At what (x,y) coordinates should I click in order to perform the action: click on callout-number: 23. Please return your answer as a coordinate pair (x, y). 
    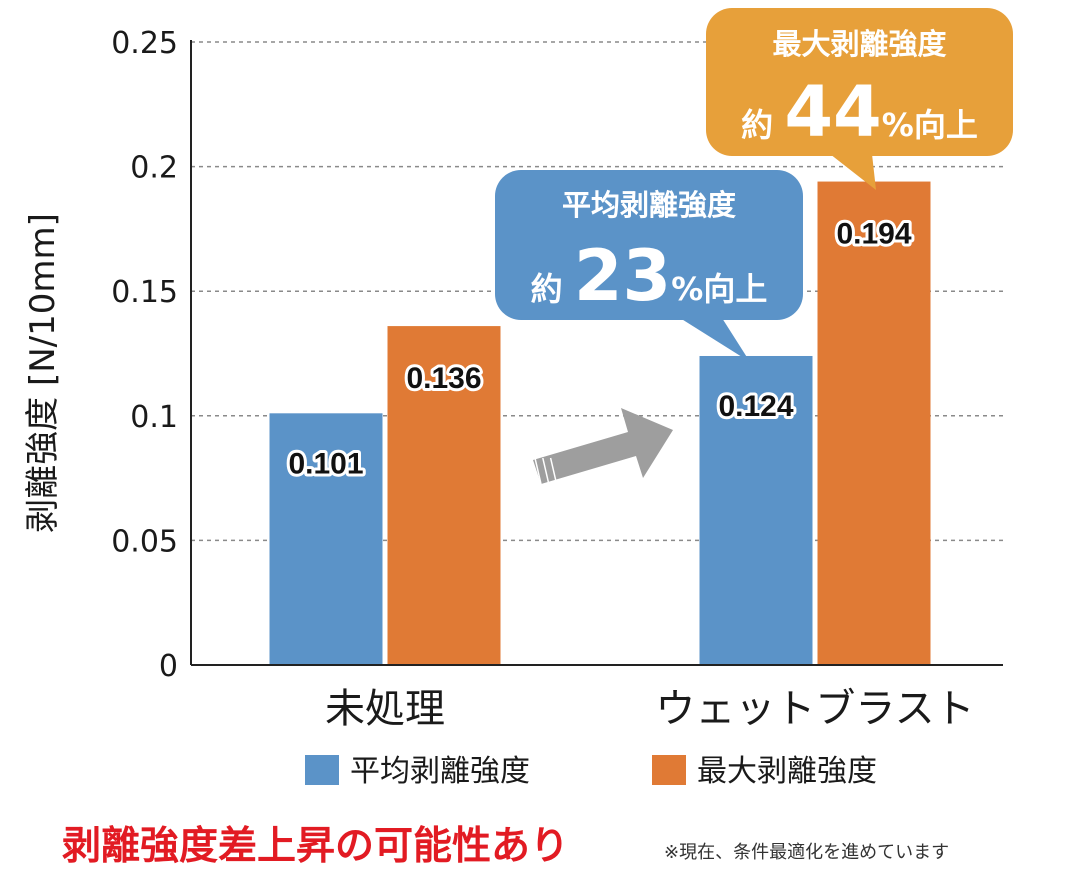
    Looking at the image, I should click on (622, 276).